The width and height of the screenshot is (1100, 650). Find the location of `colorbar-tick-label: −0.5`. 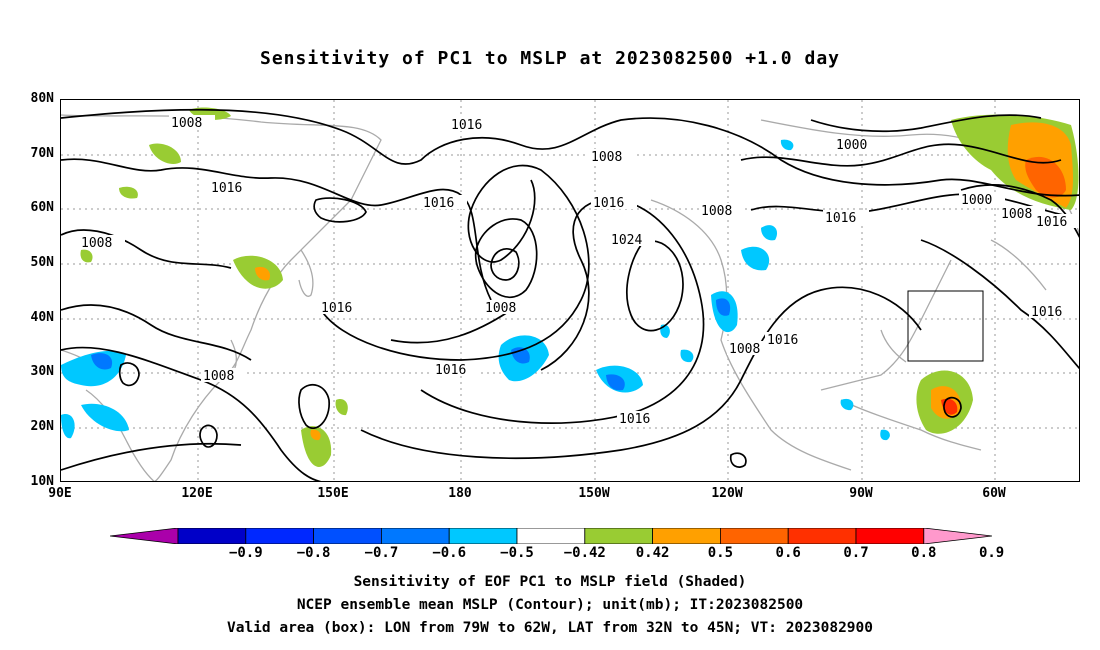

colorbar-tick-label: −0.5 is located at coordinates (517, 553).